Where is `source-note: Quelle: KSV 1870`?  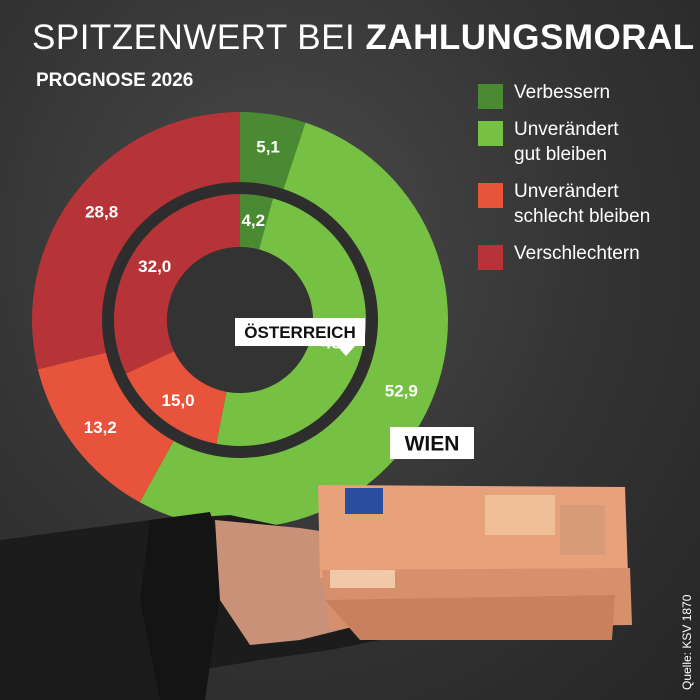 source-note: Quelle: KSV 1870 is located at coordinates (687, 642).